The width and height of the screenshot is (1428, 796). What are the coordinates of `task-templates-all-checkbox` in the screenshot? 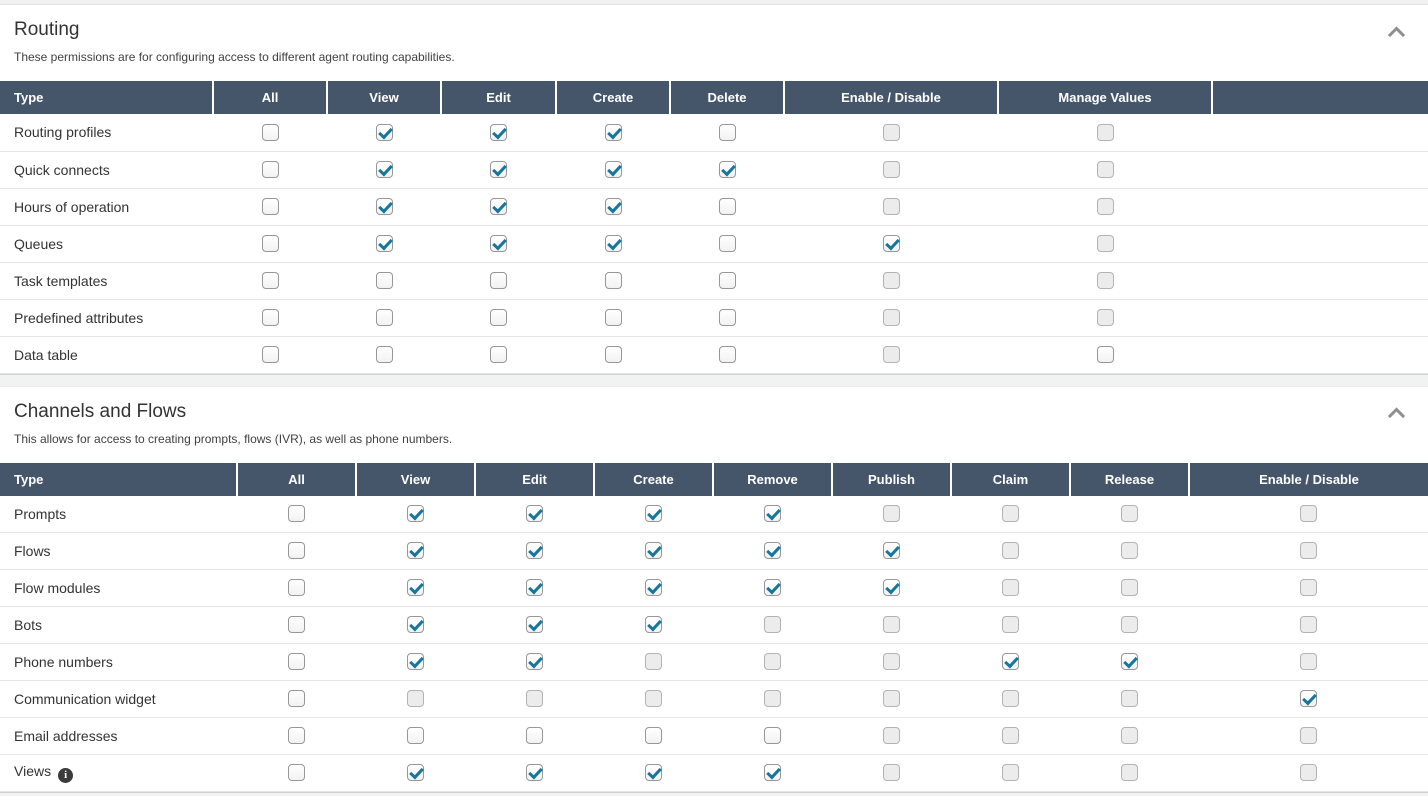 It's located at (270, 280).